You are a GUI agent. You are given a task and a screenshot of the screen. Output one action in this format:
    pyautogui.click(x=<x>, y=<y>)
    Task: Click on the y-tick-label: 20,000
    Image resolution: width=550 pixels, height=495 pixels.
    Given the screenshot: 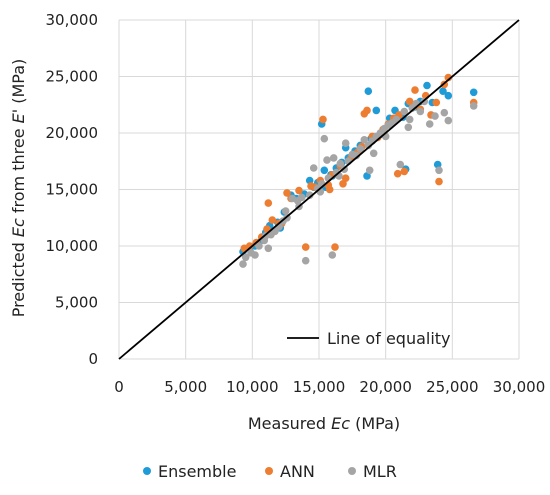 What is the action you would take?
    pyautogui.click(x=72, y=133)
    